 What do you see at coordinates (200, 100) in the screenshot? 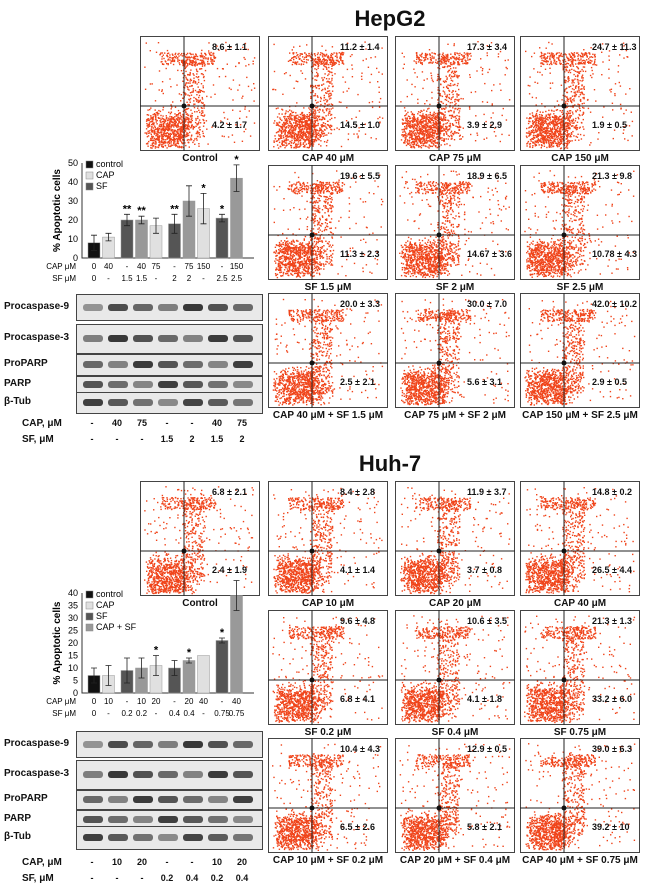
I see `flow-cytometry-panel: 8.6 ± 1.1 4.2 ± 1.7 Control` at bounding box center [200, 100].